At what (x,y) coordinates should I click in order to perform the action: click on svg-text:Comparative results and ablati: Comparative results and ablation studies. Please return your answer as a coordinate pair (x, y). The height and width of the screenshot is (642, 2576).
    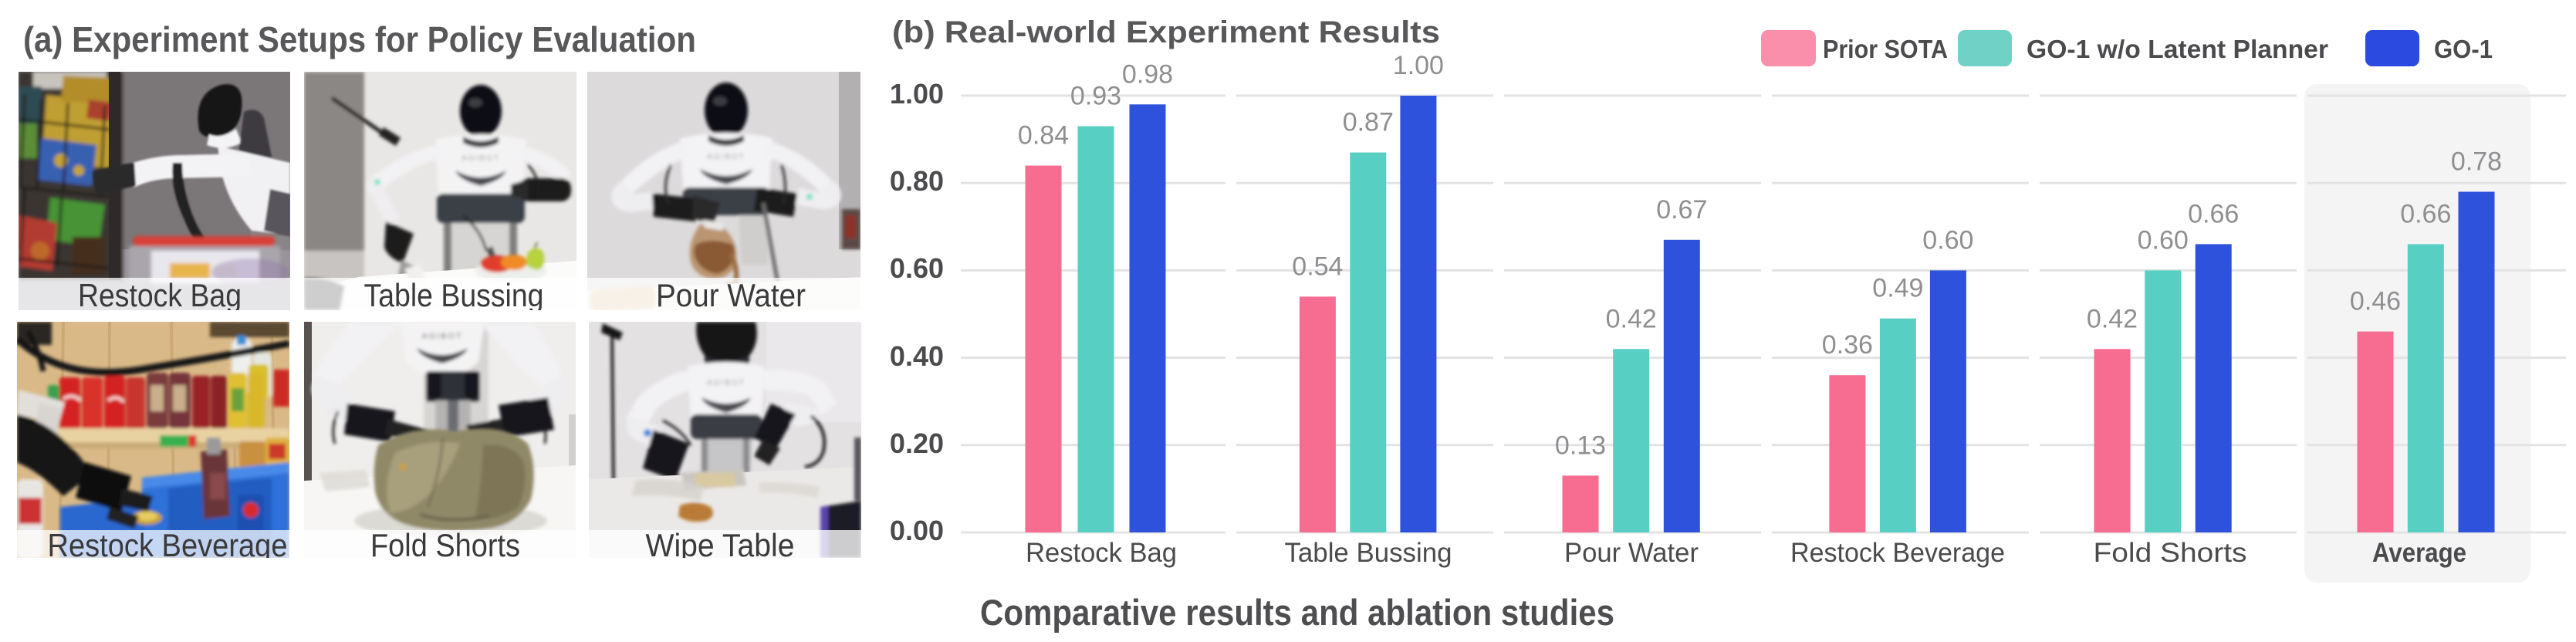
    Looking at the image, I should click on (1297, 612).